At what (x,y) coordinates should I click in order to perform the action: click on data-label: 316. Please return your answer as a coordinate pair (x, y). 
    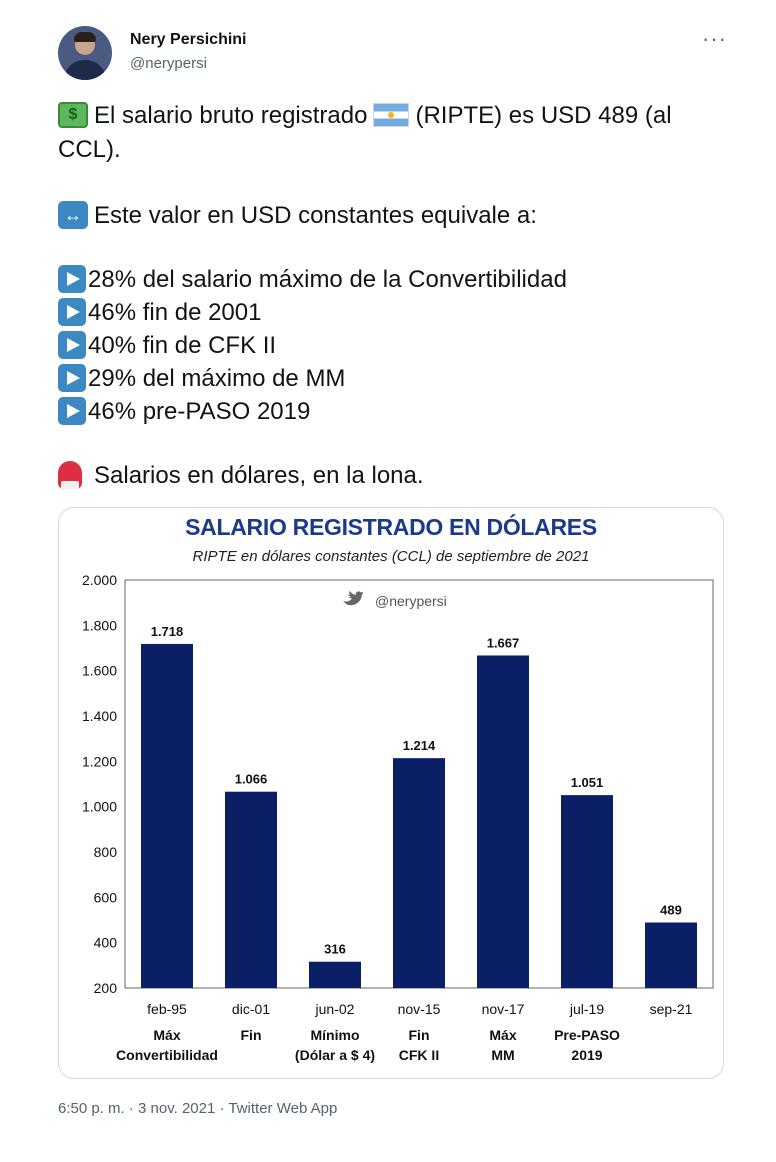
    Looking at the image, I should click on (335, 949).